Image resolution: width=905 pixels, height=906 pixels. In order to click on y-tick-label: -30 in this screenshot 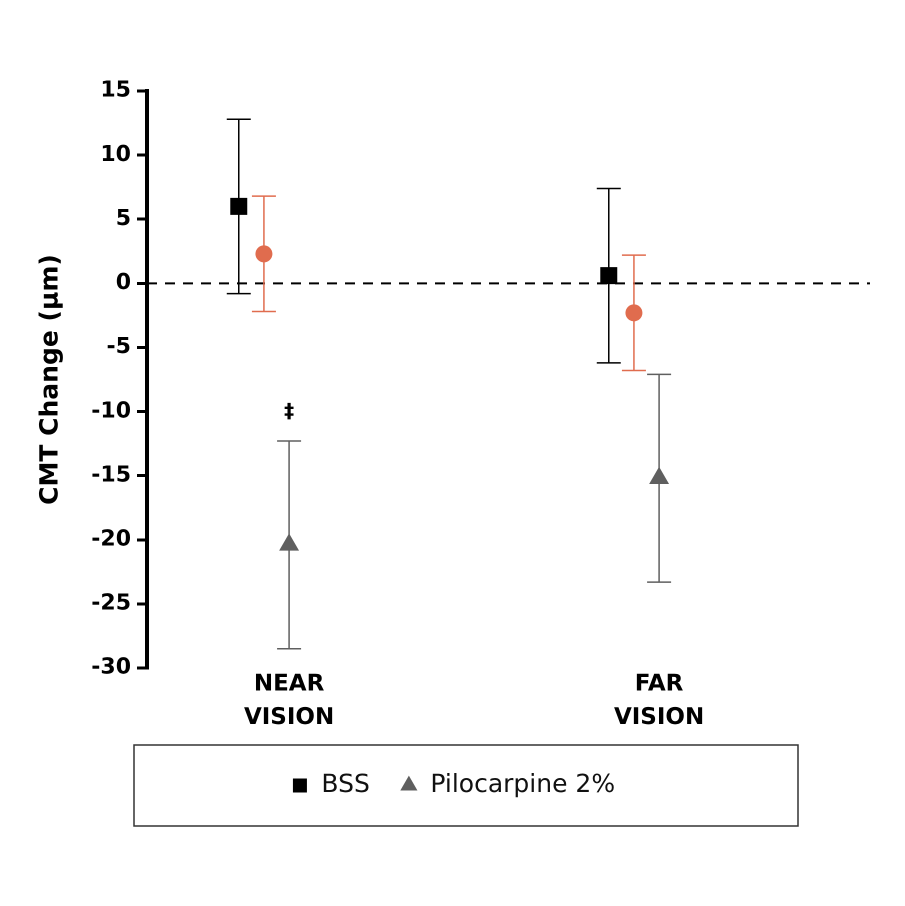, I will do `click(111, 667)`.